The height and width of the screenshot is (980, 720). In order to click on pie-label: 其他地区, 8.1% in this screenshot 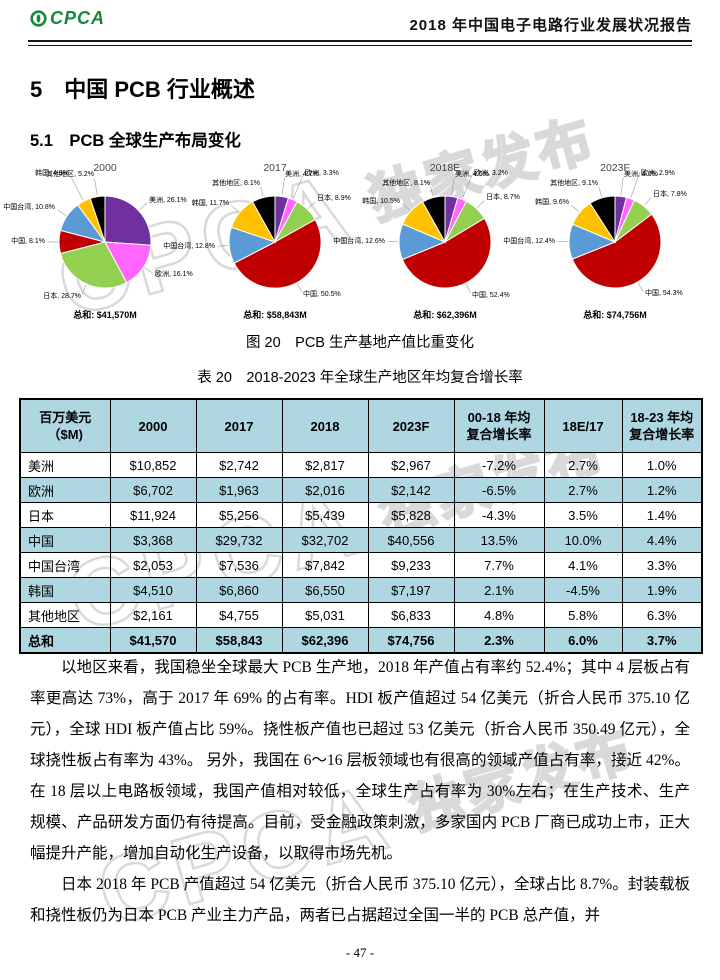, I will do `click(236, 183)`.